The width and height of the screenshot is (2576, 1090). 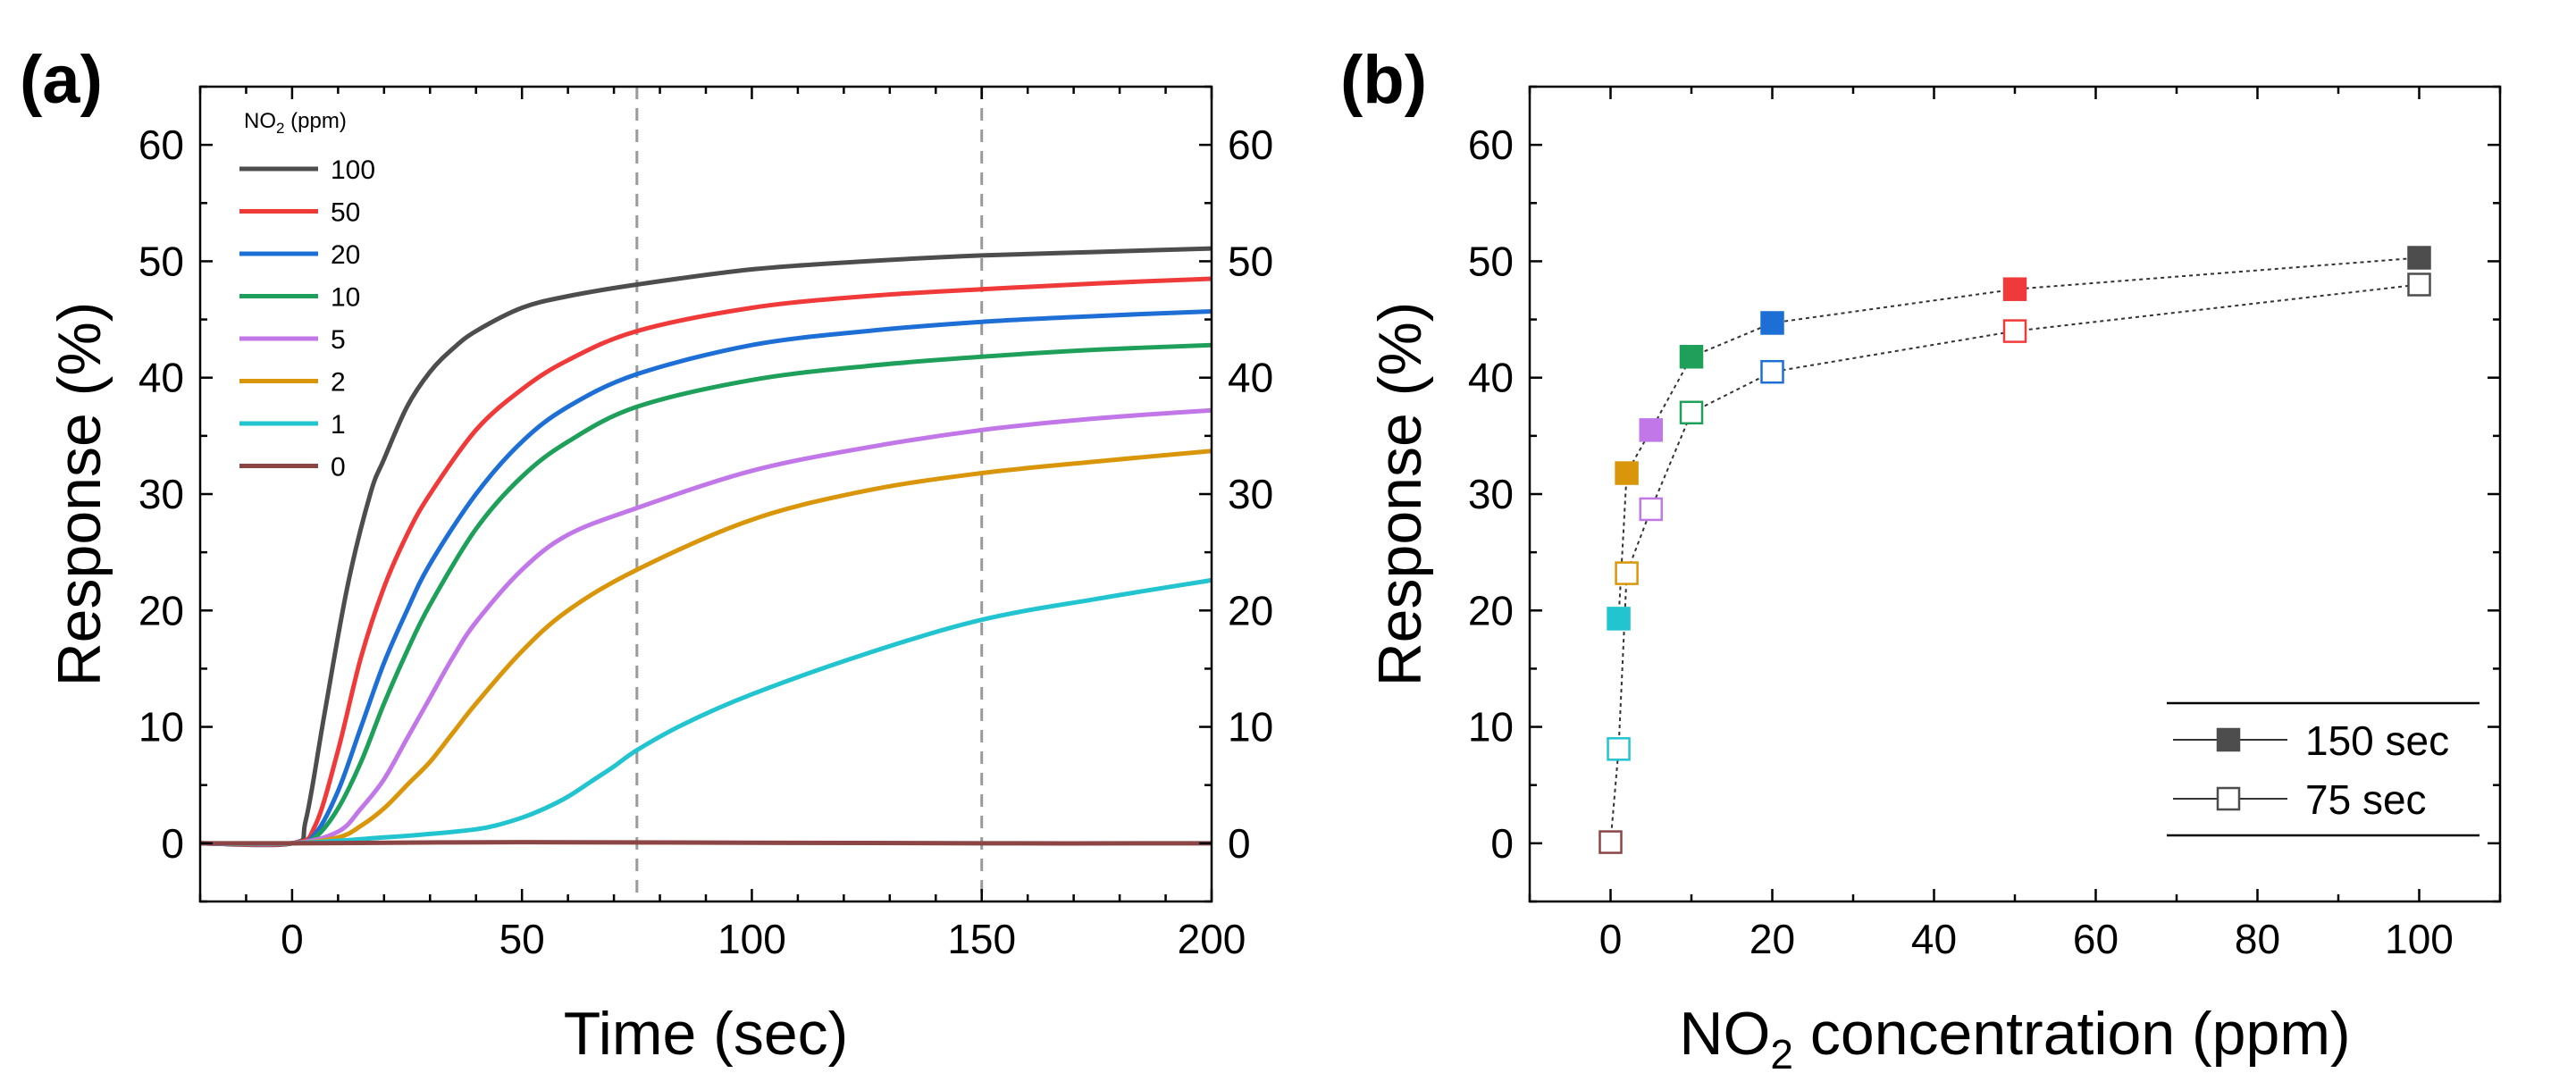 I want to click on legend-label-1ppm: 1, so click(x=338, y=425).